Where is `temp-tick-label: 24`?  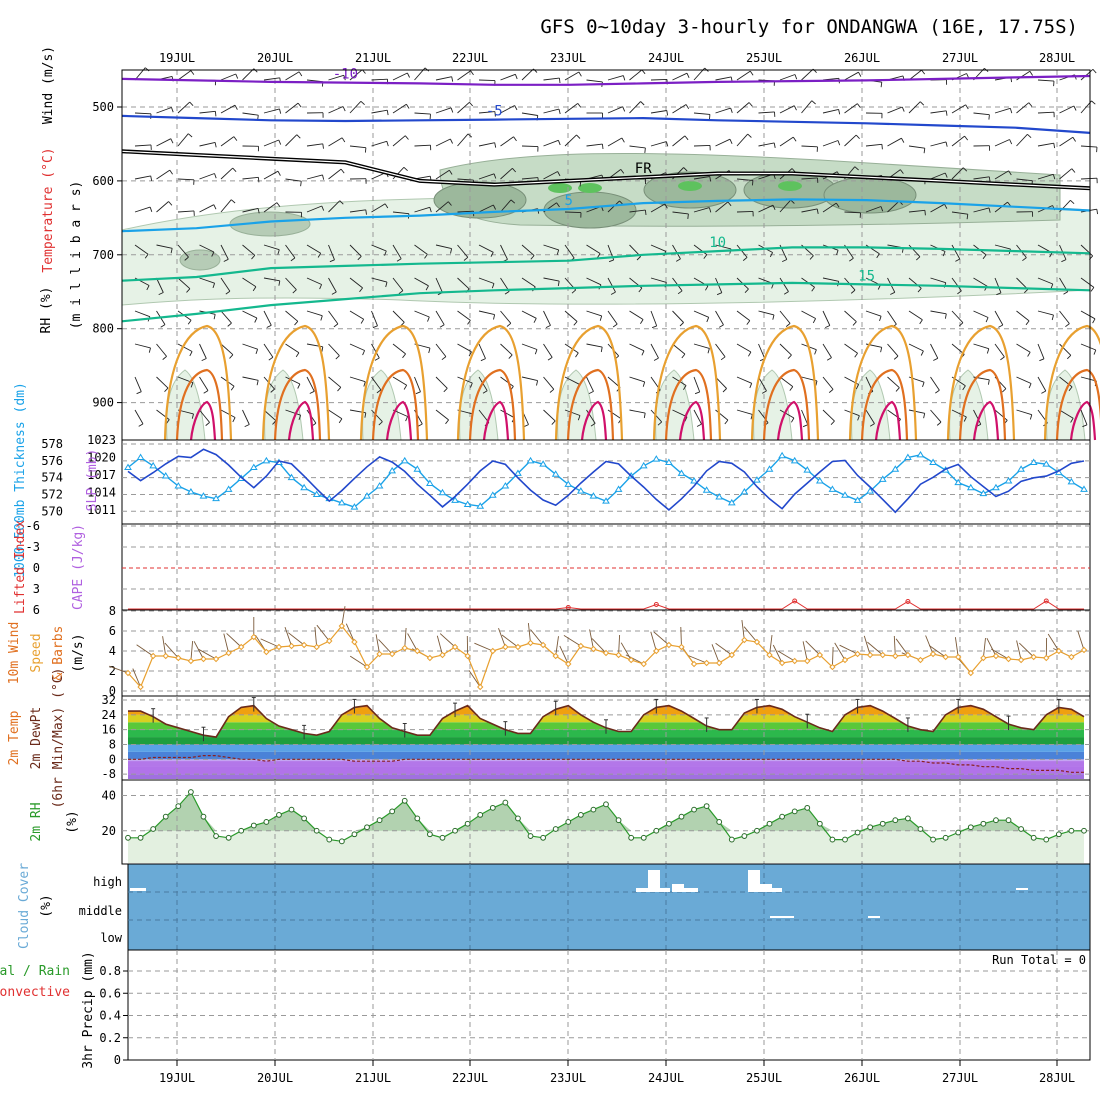 temp-tick-label: 24 is located at coordinates (109, 715).